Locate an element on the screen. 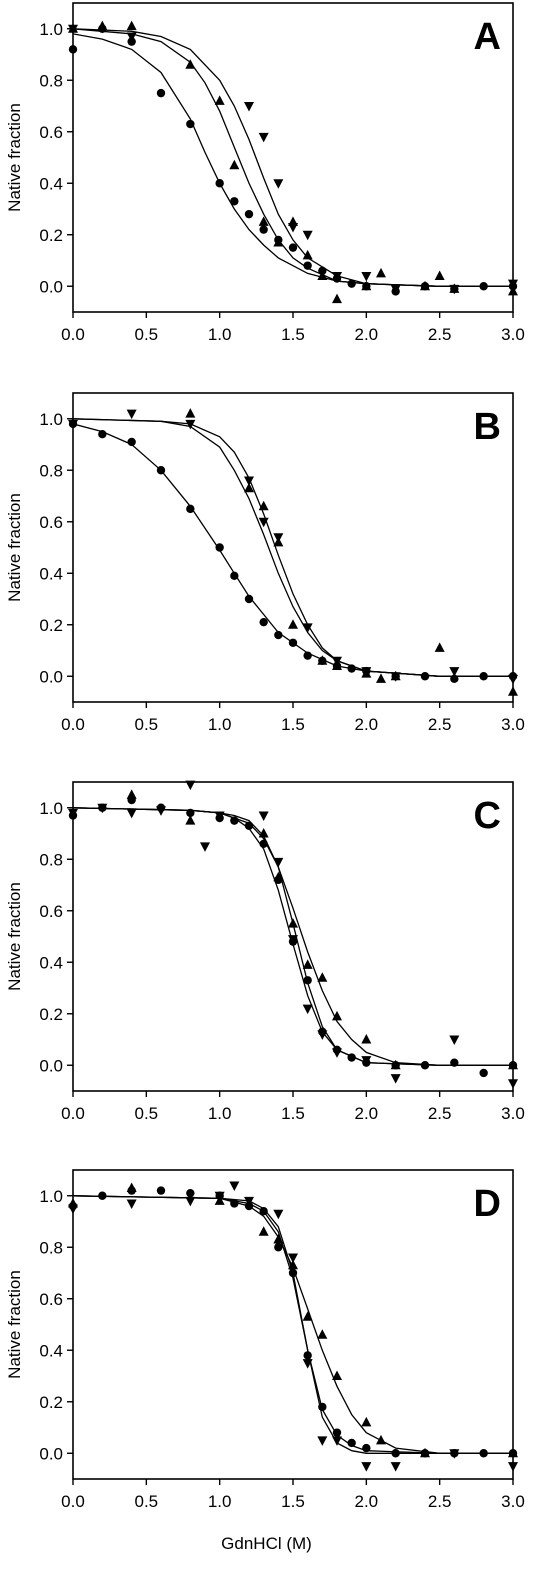 The width and height of the screenshot is (533, 1569). y-tick-label: 0.8 is located at coordinates (51, 859).